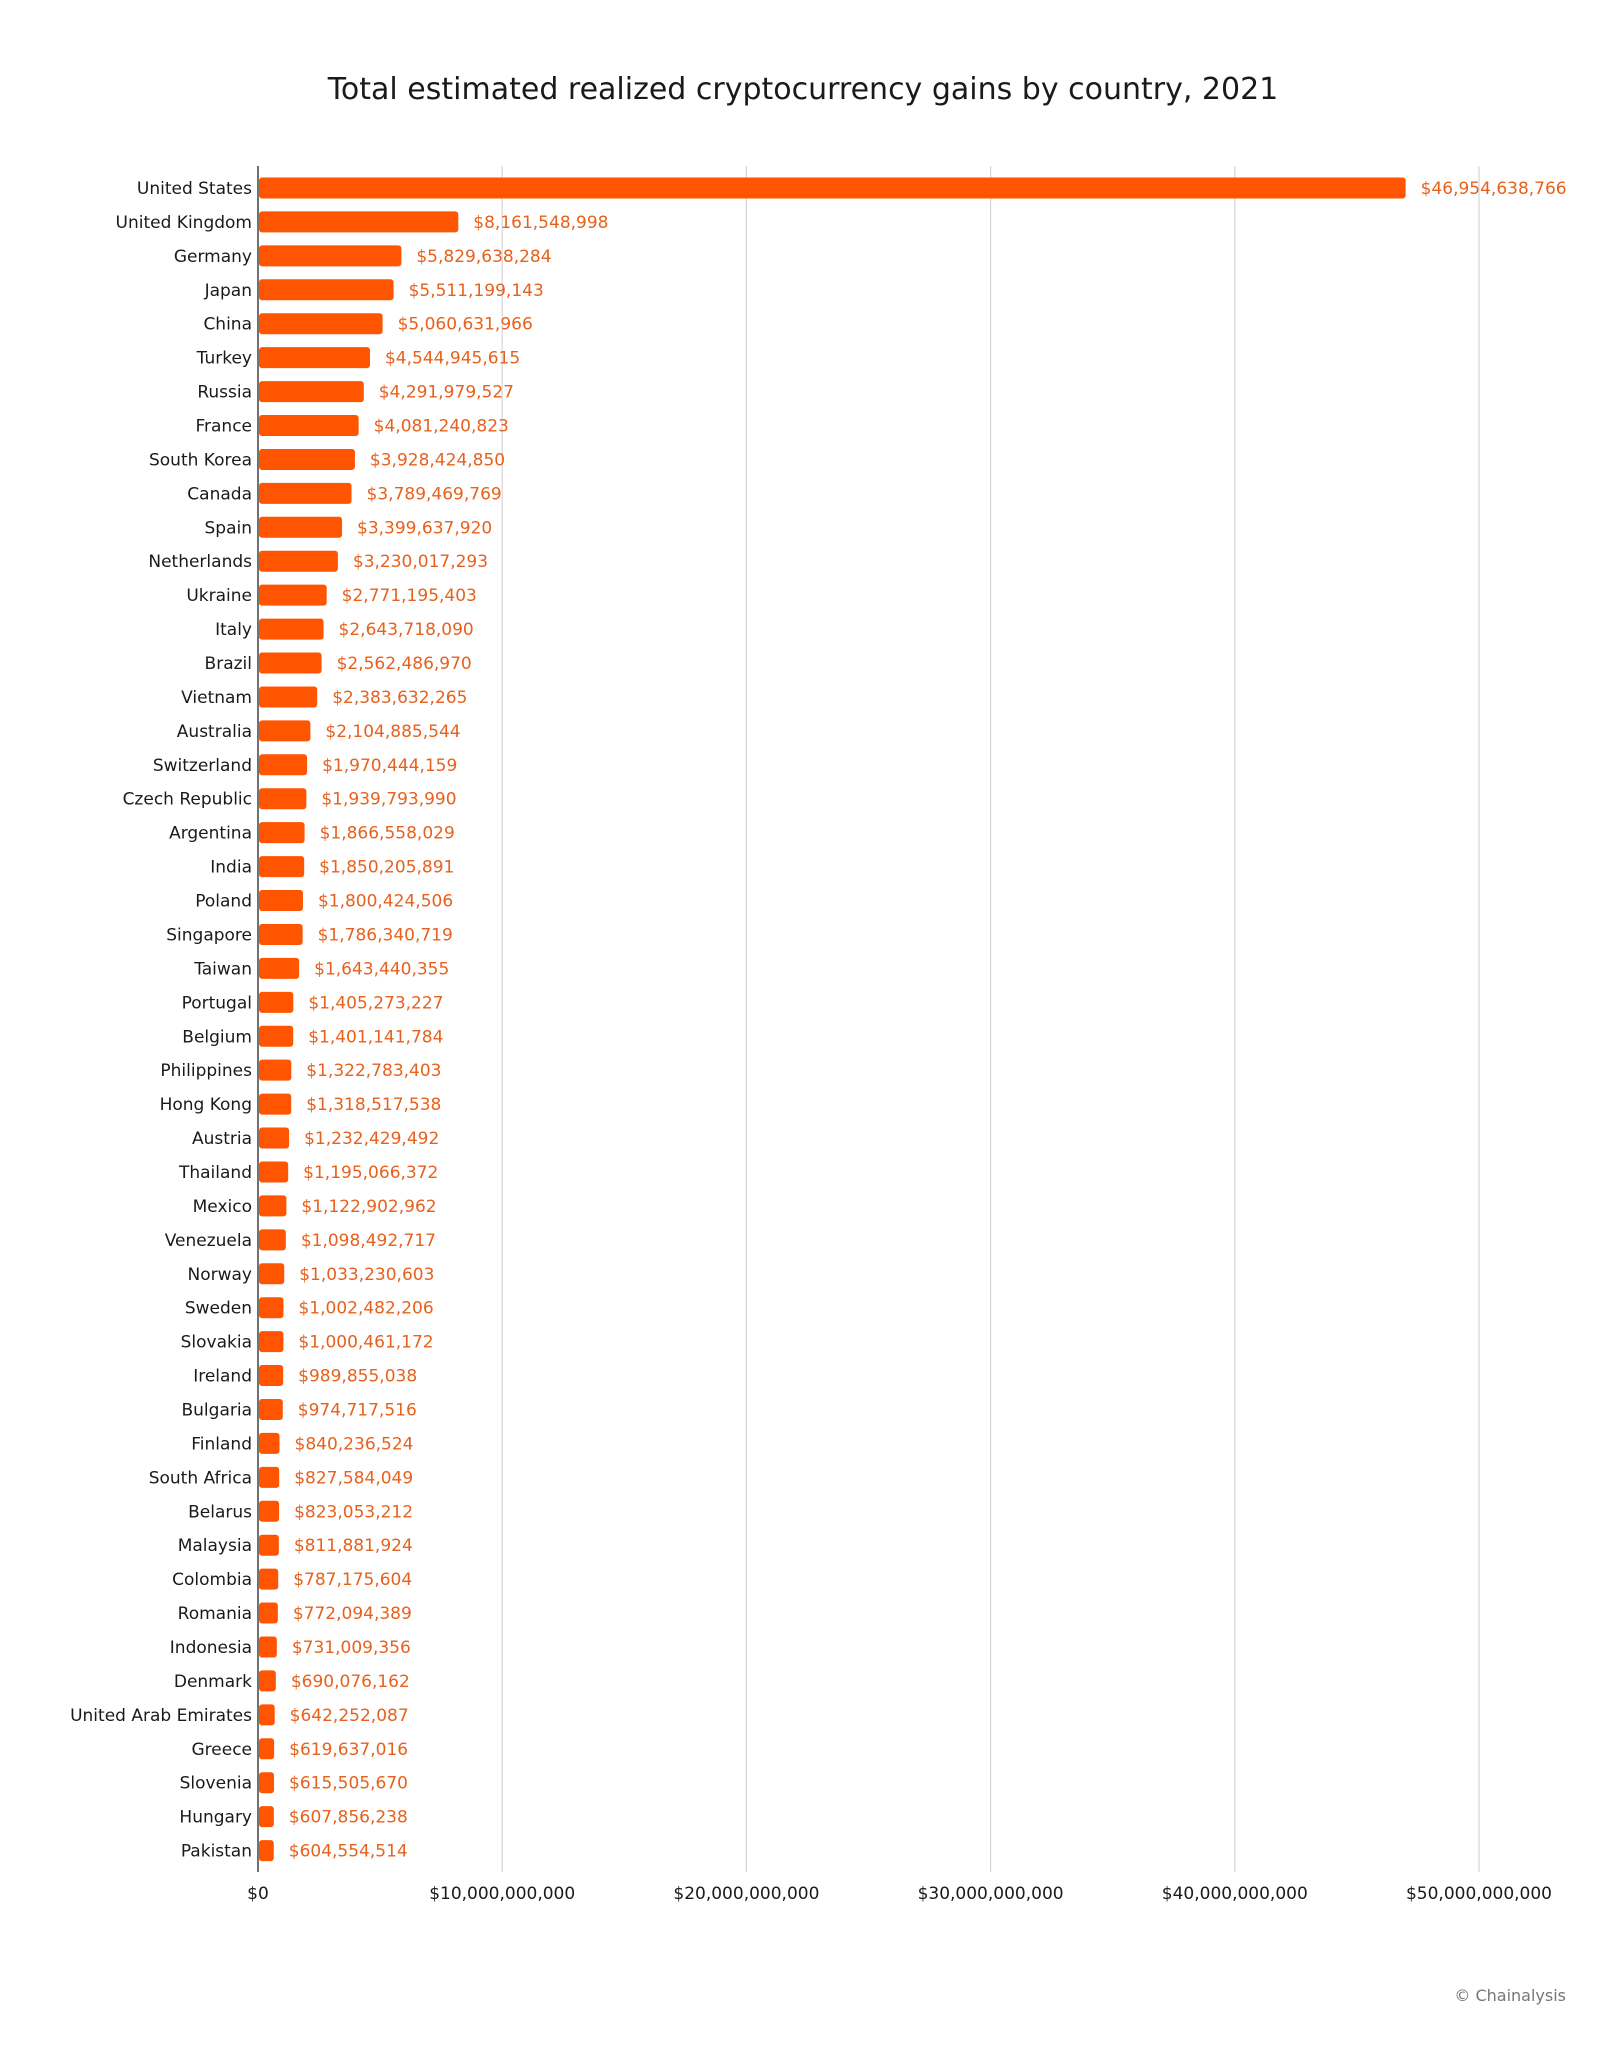 Image resolution: width=1606 pixels, height=2048 pixels. What do you see at coordinates (1479, 1894) in the screenshot?
I see `x-tick-label: $50,000,000,000` at bounding box center [1479, 1894].